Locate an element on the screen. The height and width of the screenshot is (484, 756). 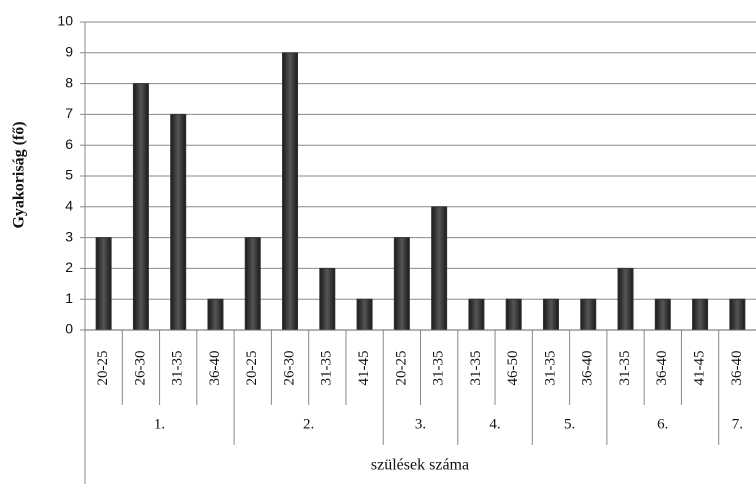
group-label: 7. is located at coordinates (737, 424).